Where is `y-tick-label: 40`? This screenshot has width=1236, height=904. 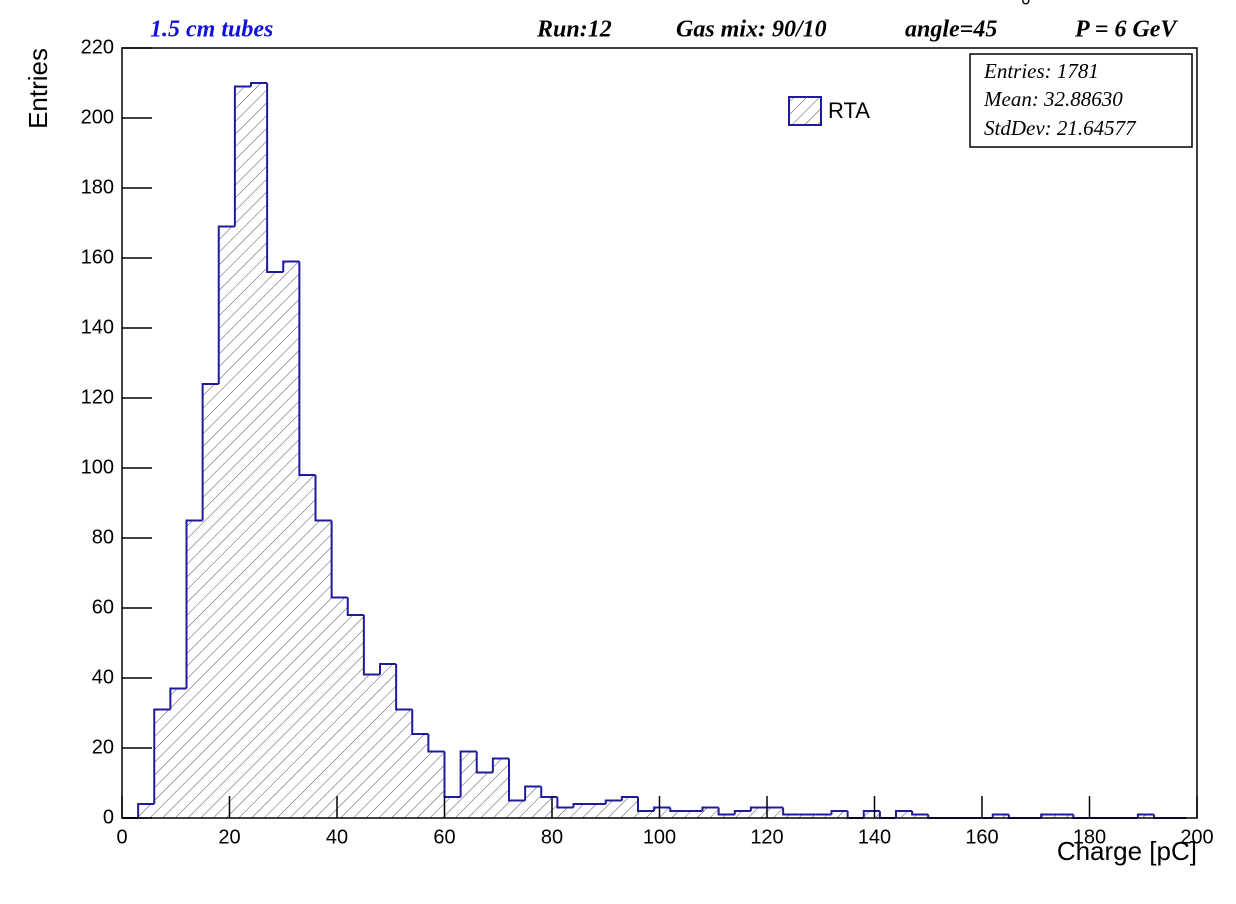
y-tick-label: 40 is located at coordinates (103, 677).